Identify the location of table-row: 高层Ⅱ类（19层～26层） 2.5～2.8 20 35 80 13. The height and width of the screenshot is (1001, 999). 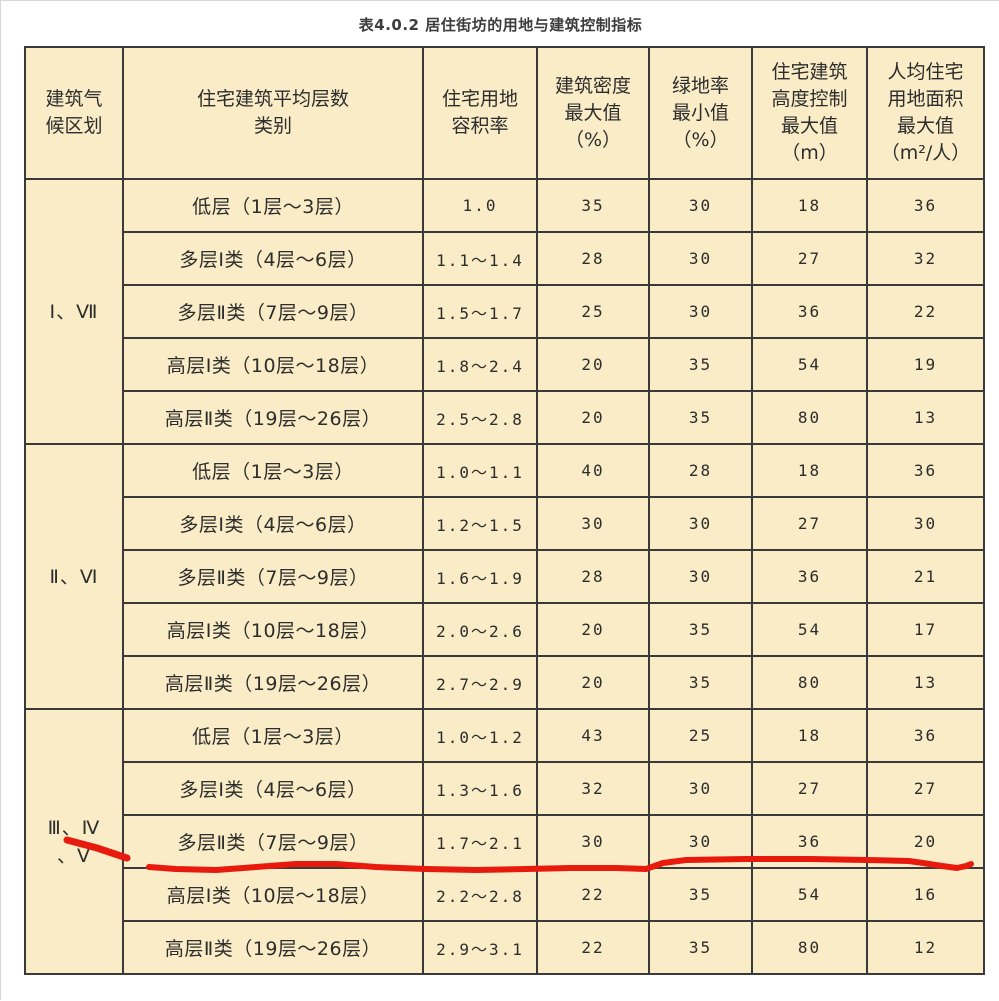
(505, 417).